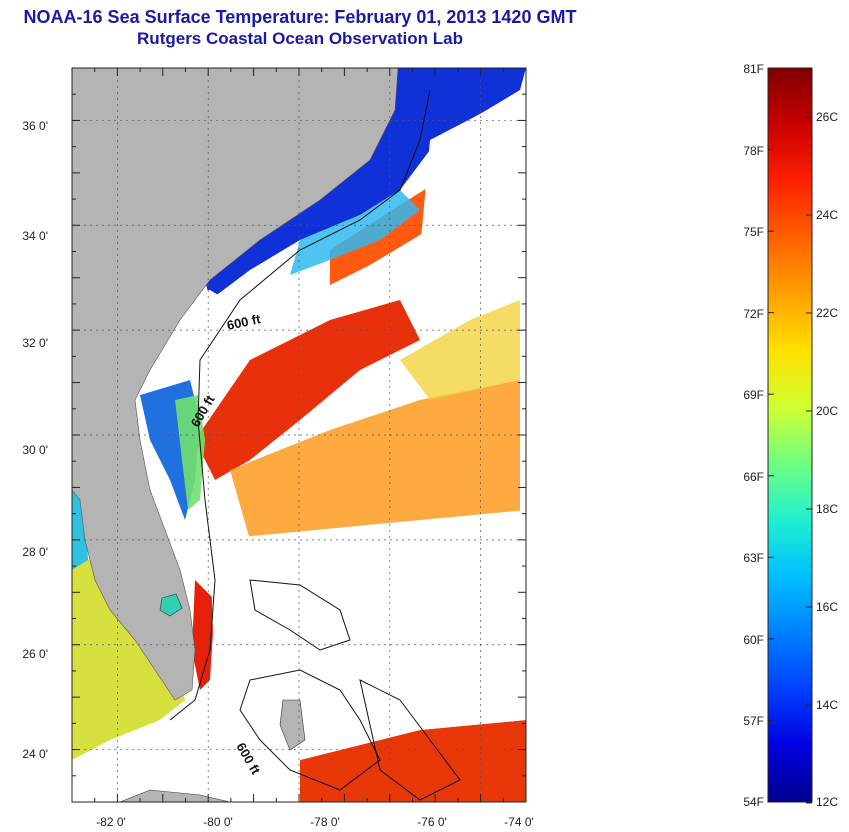 This screenshot has height=832, width=849. What do you see at coordinates (753, 802) in the screenshot?
I see `colorbar-f-label: 54F` at bounding box center [753, 802].